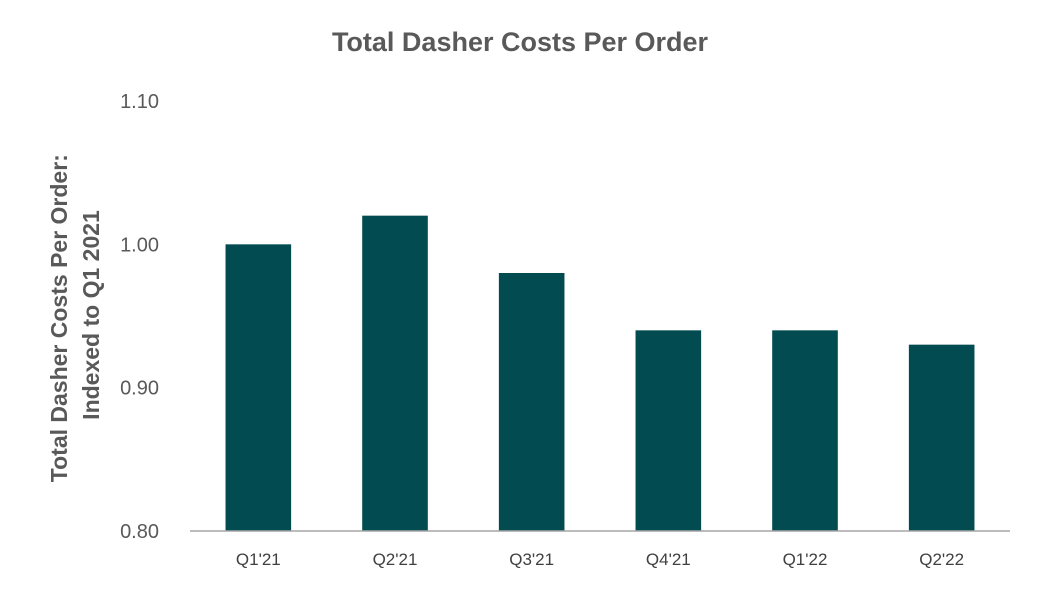  What do you see at coordinates (395, 559) in the screenshot?
I see `x-tick-label: Q2'21` at bounding box center [395, 559].